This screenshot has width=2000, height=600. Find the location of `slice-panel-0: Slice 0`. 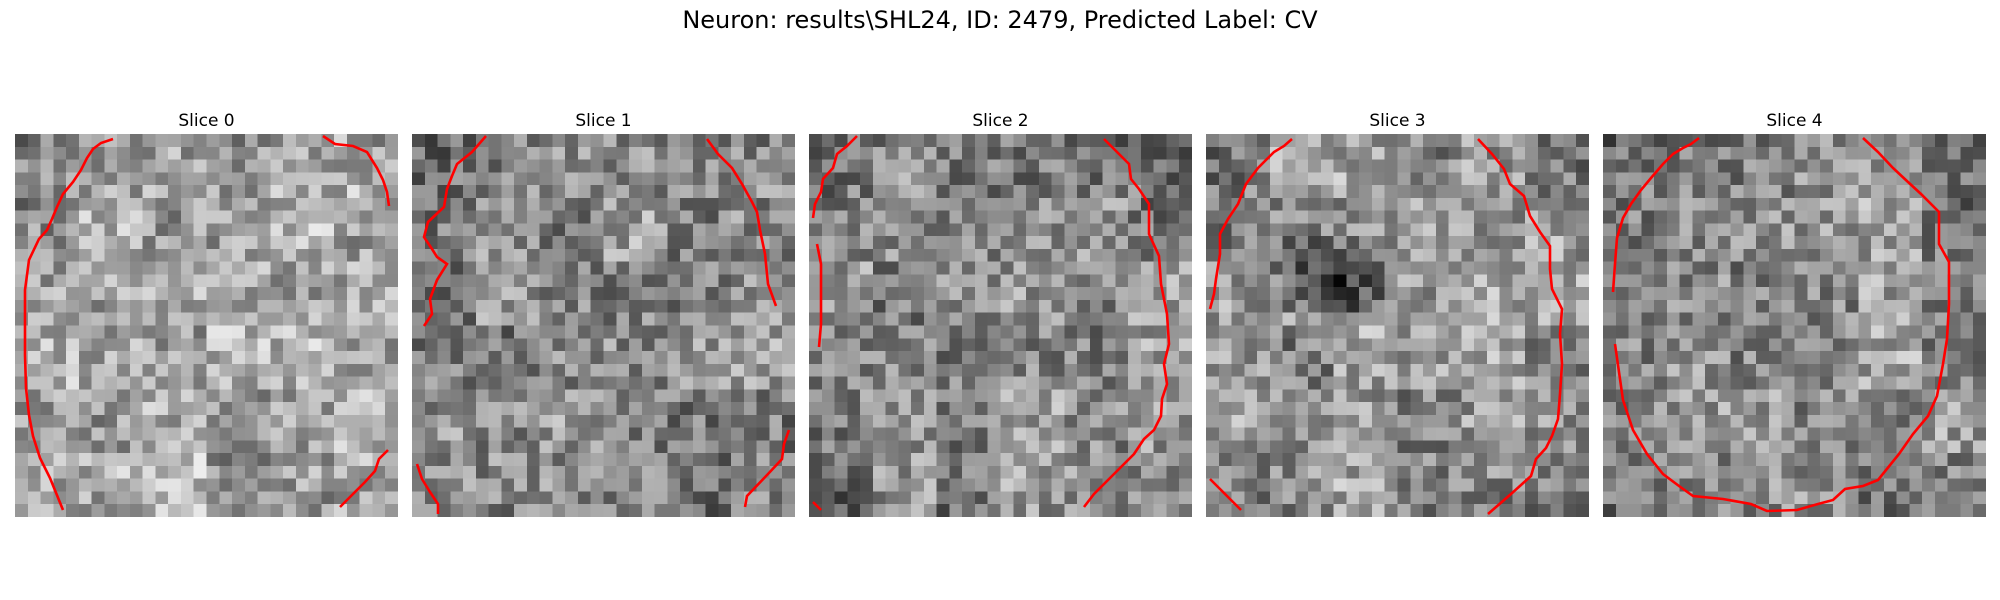

slice-panel-0: Slice 0 is located at coordinates (206, 313).